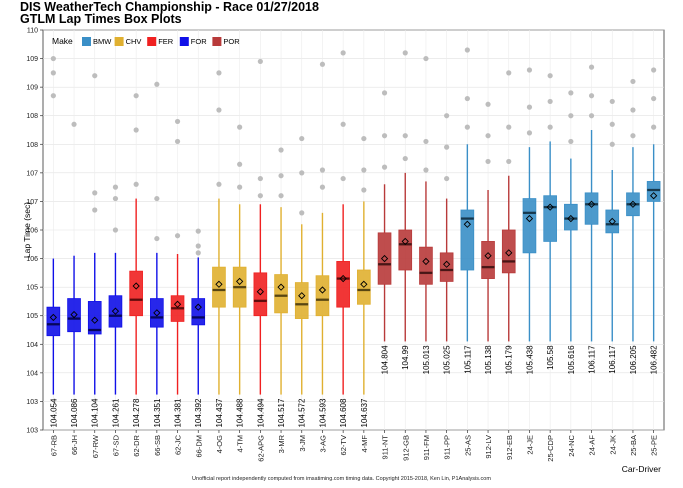 The height and width of the screenshot is (488, 683). I want to click on min-lap-label: 104.392, so click(198, 412).